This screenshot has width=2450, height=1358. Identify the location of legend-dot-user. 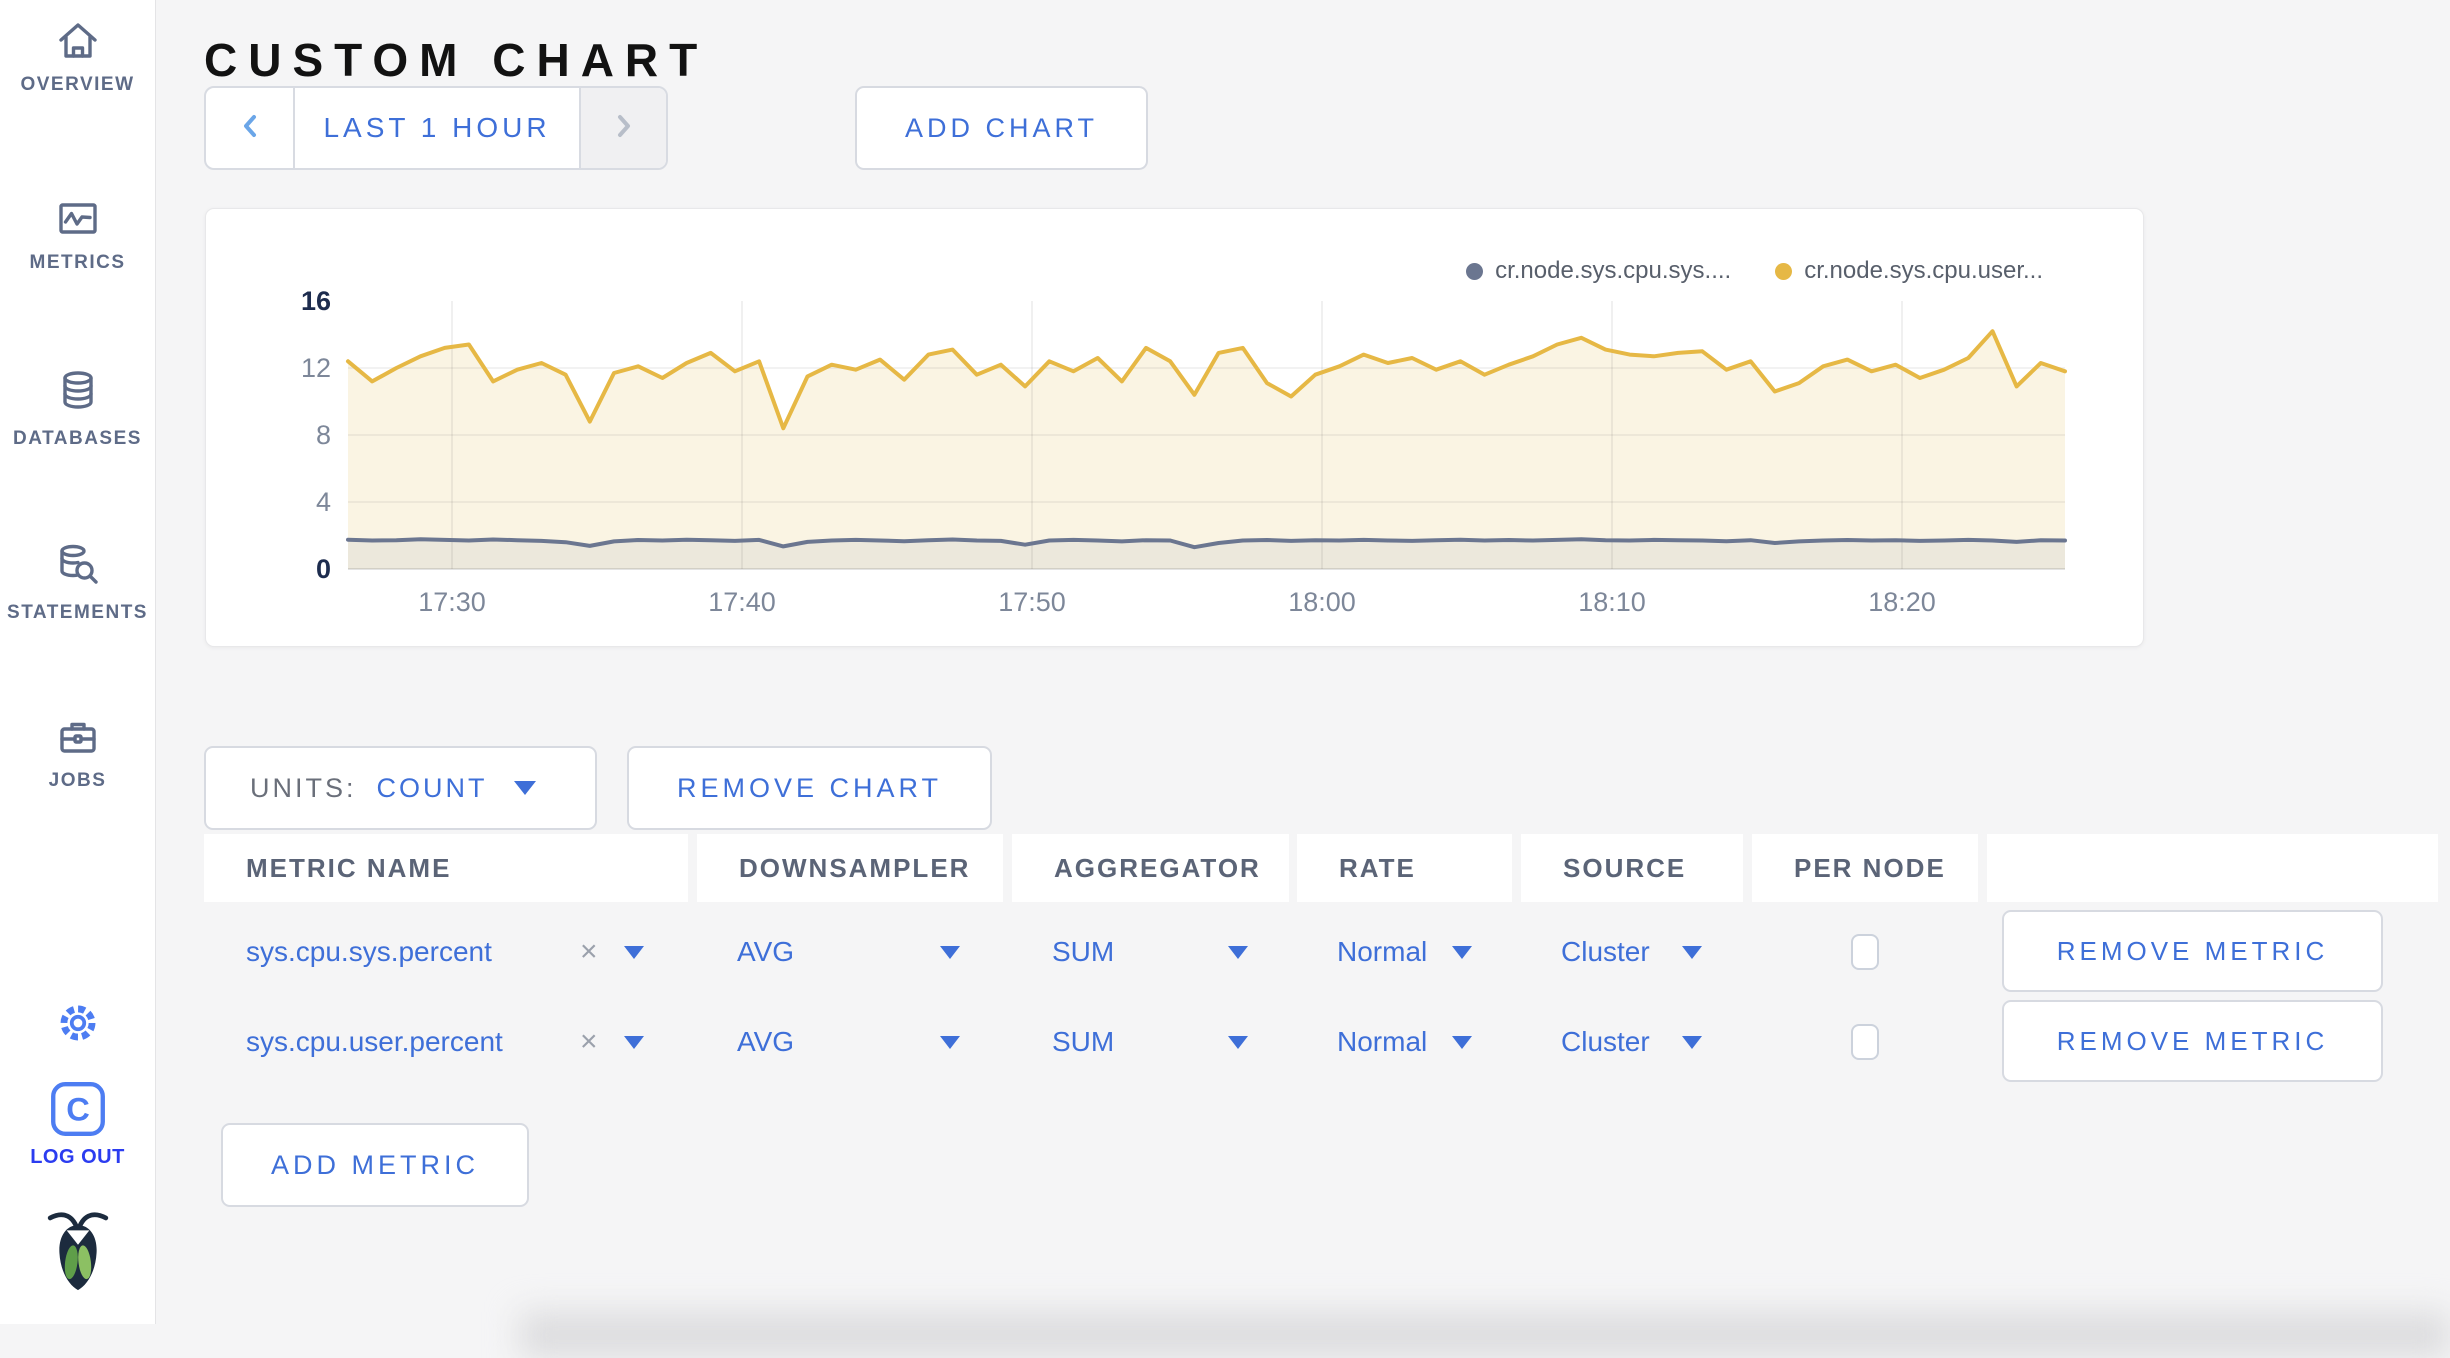
(1784, 271).